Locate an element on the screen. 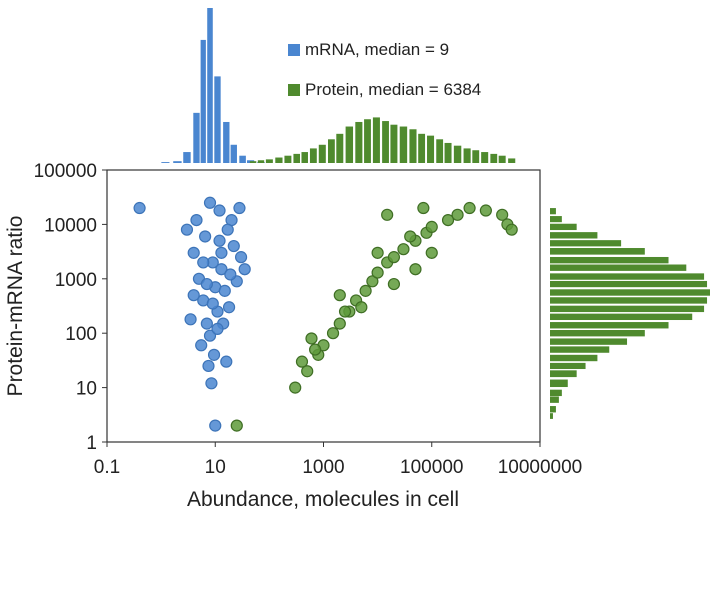 The width and height of the screenshot is (720, 590). y-tick-label: 100 is located at coordinates (81, 334).